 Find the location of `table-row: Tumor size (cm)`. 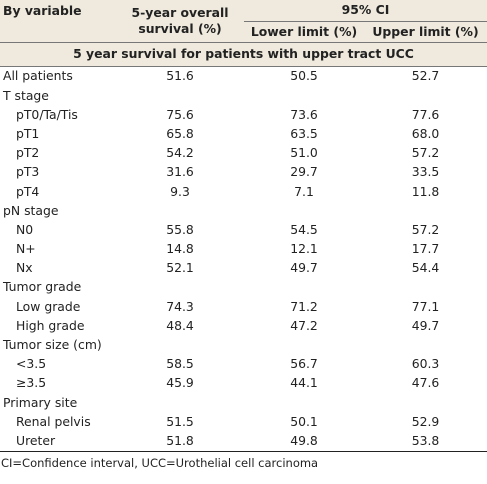

table-row: Tumor size (cm) is located at coordinates (243, 345).